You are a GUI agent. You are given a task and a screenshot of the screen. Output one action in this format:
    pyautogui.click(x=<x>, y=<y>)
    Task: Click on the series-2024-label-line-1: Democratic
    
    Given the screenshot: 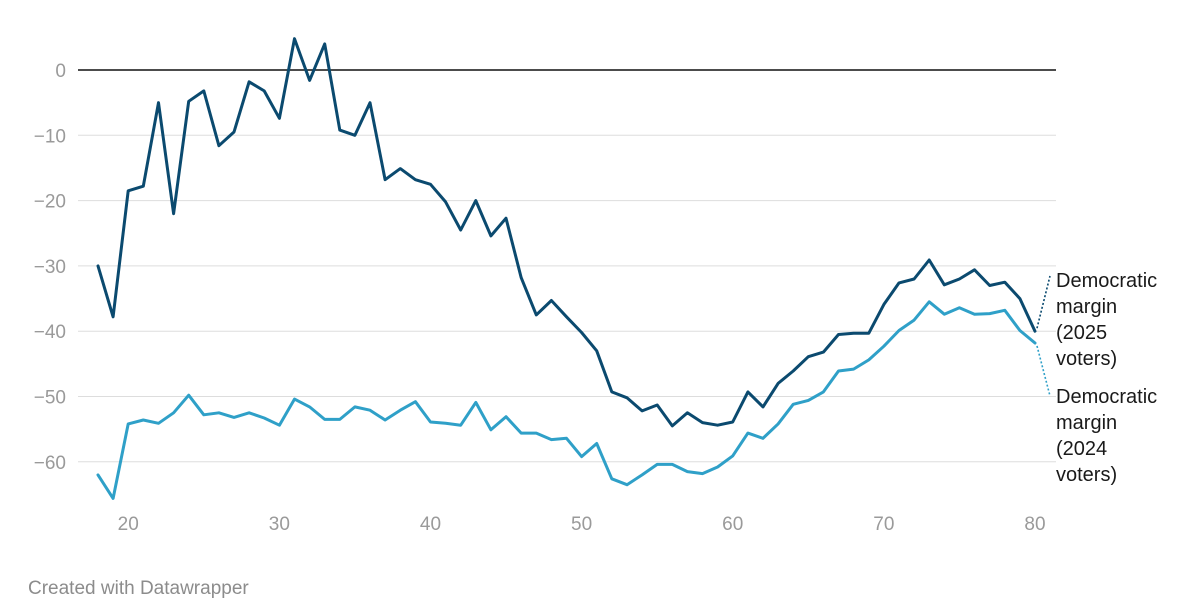 What is the action you would take?
    pyautogui.click(x=1106, y=397)
    